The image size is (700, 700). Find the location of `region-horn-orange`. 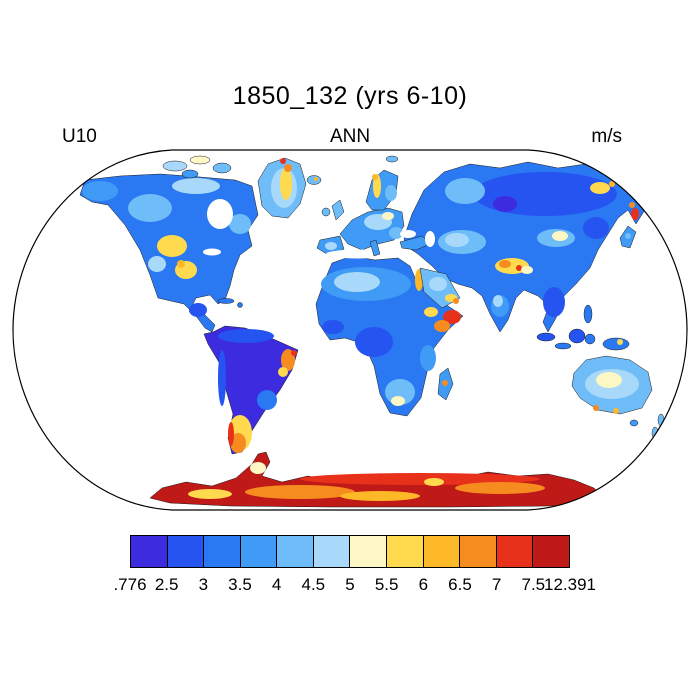

region-horn-orange is located at coordinates (442, 326).